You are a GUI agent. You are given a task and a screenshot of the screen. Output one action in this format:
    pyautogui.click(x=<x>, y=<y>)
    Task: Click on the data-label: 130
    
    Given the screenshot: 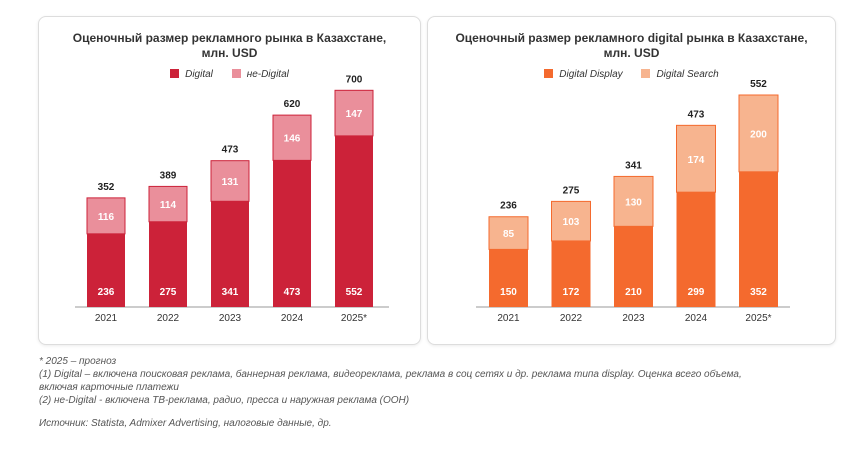 What is the action you would take?
    pyautogui.click(x=633, y=202)
    